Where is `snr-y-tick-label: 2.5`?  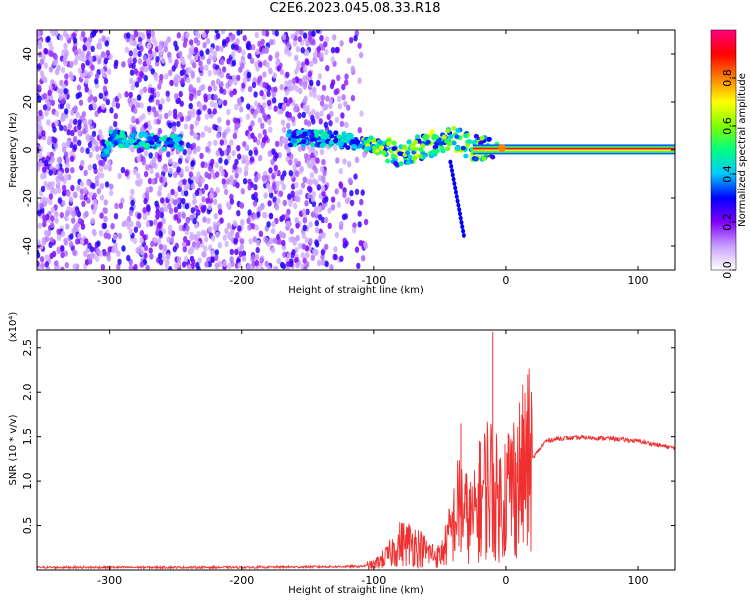 snr-y-tick-label: 2.5 is located at coordinates (27, 348).